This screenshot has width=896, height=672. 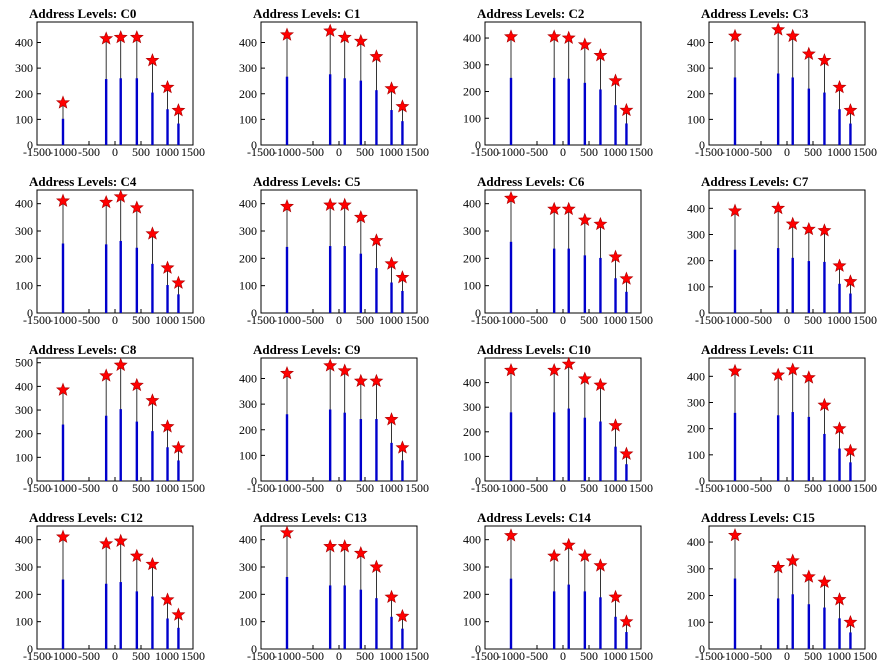 I want to click on chart-title: Address Levels: C1, so click(x=306, y=13).